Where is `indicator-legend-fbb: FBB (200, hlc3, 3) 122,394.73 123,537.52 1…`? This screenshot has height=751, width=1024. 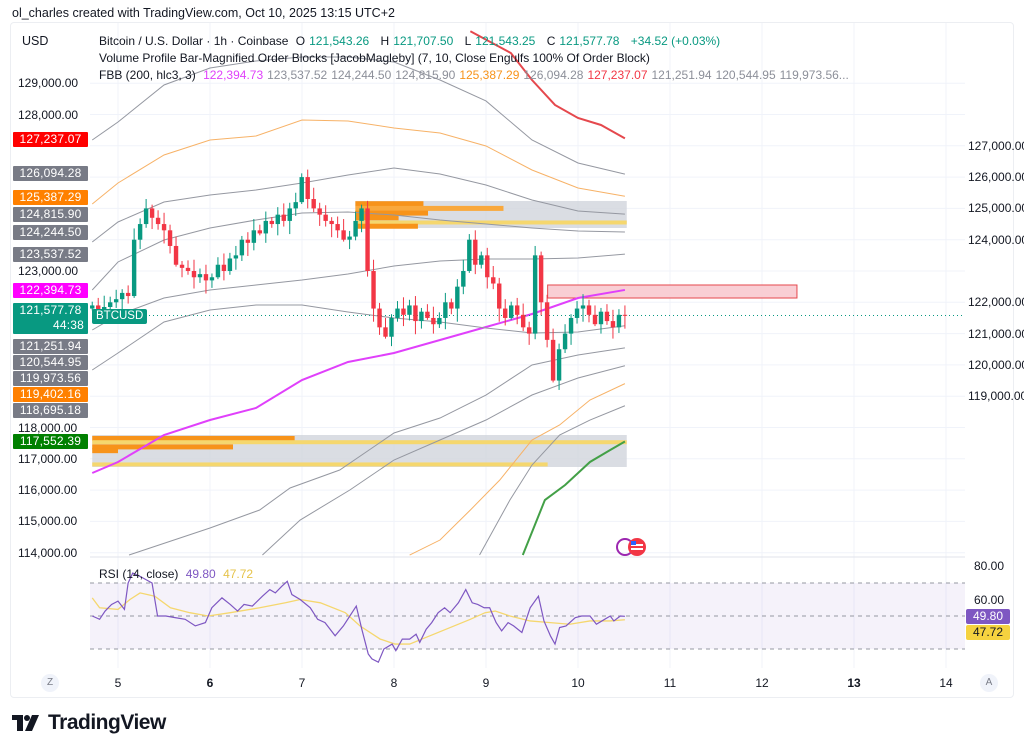
indicator-legend-fbb: FBB (200, hlc3, 3) 122,394.73 123,537.52 1… is located at coordinates (478, 75).